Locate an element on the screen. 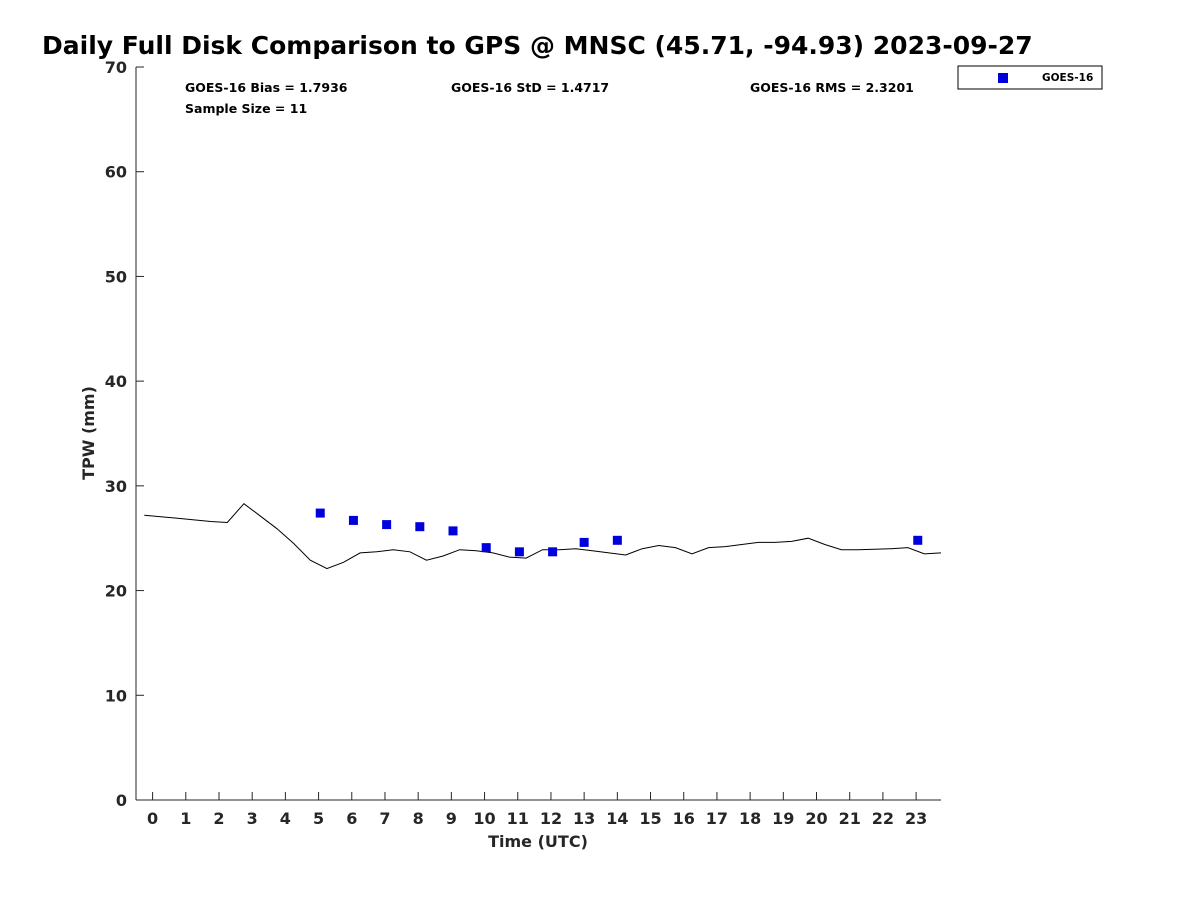 The image size is (1200, 900). x-tick-label: 9 is located at coordinates (451, 818).